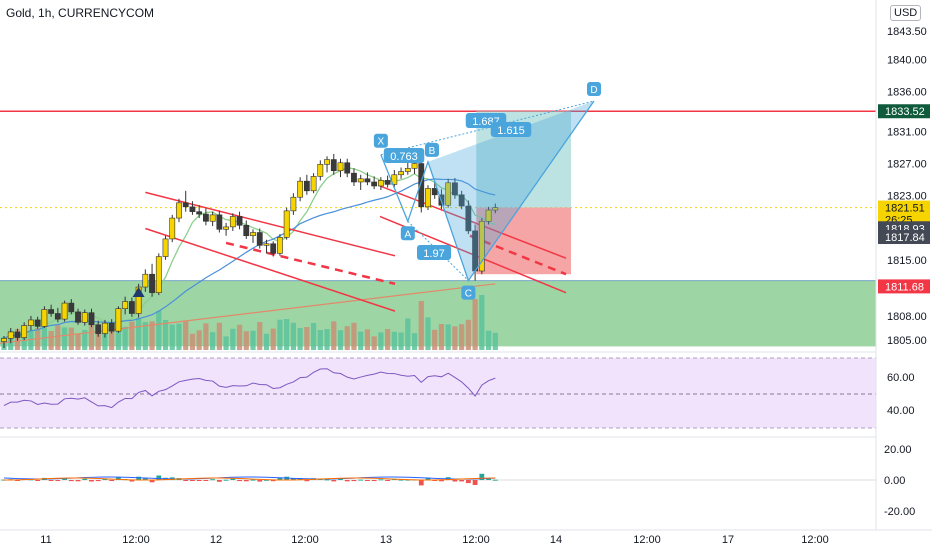 The image size is (932, 550). I want to click on svg-text: 1817.84, so click(905, 238).